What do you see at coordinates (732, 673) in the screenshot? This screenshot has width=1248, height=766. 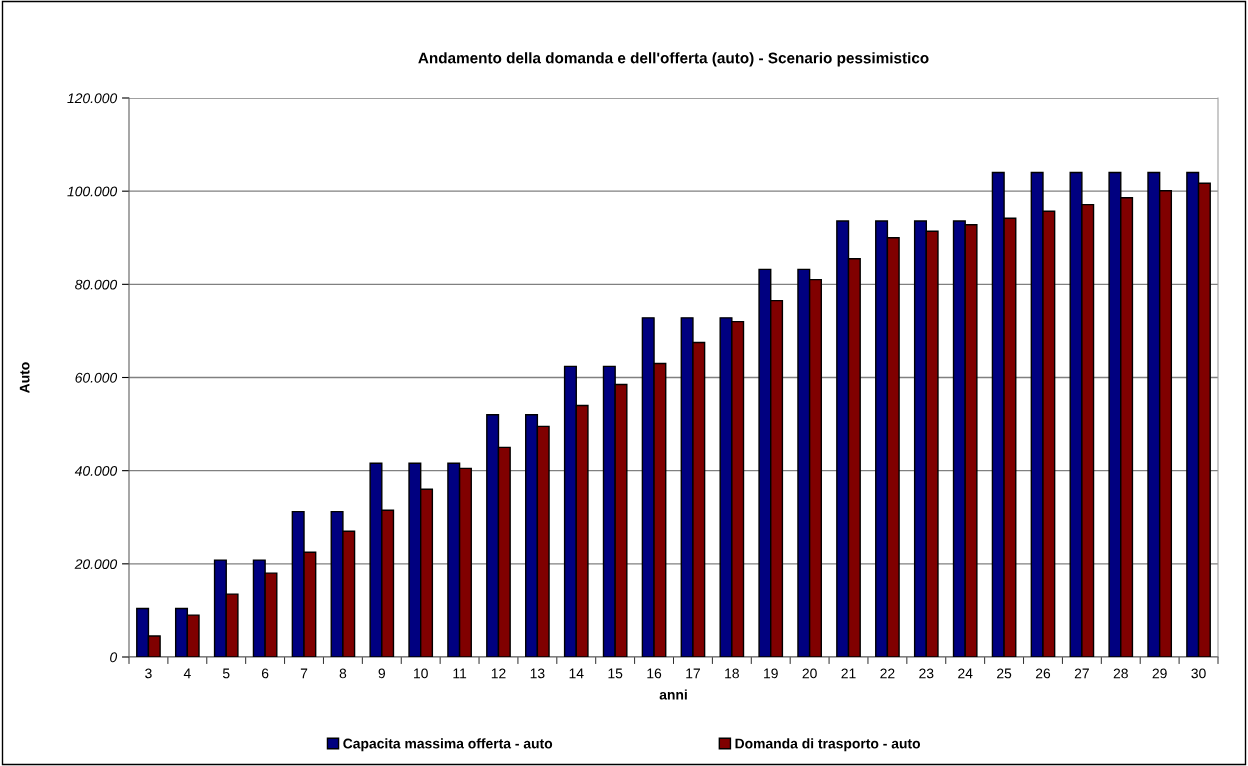 I see `x-tick-label: 18` at bounding box center [732, 673].